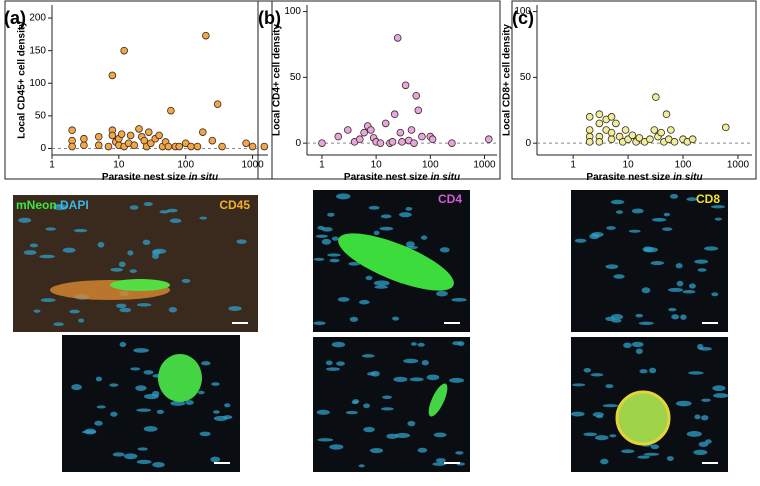 Image resolution: width=760 pixels, height=486 pixels. What do you see at coordinates (151, 403) in the screenshot?
I see `micrograph` at bounding box center [151, 403].